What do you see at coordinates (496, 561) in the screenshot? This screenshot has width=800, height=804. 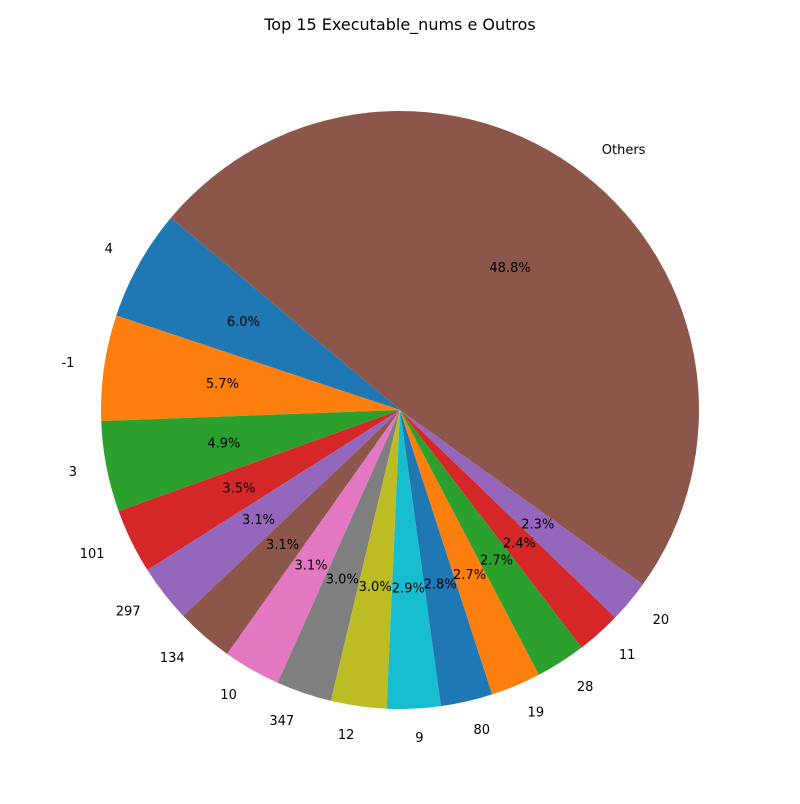 I see `slice-percent-28: 2.7%` at bounding box center [496, 561].